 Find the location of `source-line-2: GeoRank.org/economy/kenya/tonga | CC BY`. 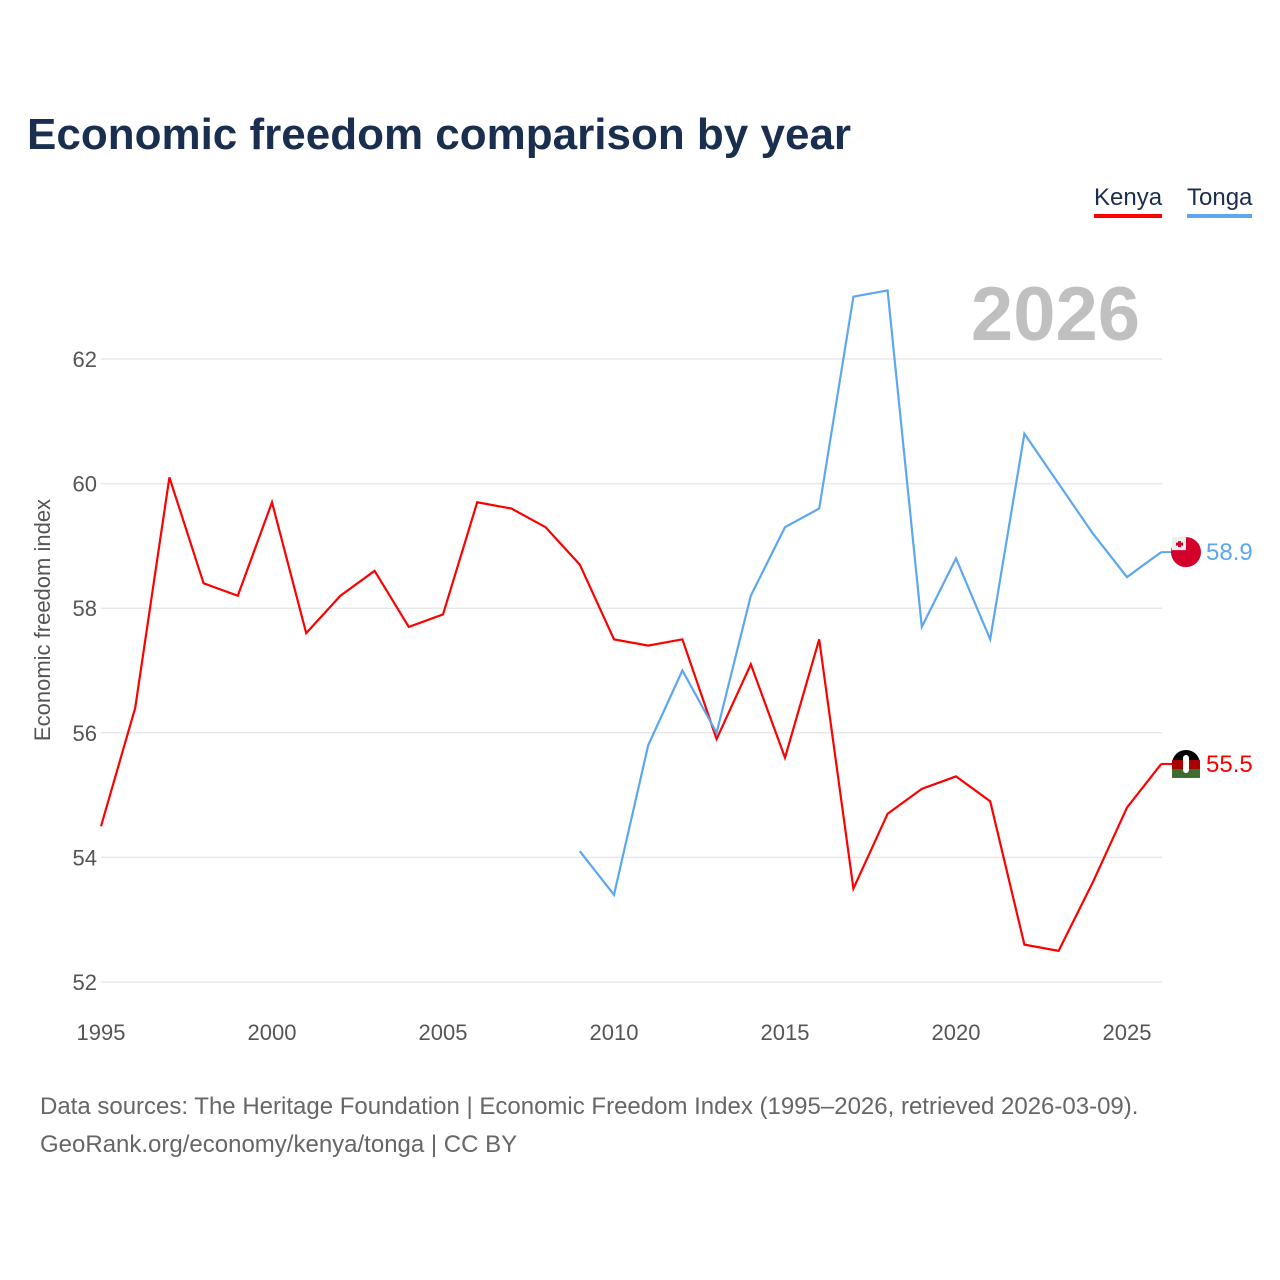

source-line-2: GeoRank.org/economy/kenya/tonga | CC BY is located at coordinates (279, 1144).